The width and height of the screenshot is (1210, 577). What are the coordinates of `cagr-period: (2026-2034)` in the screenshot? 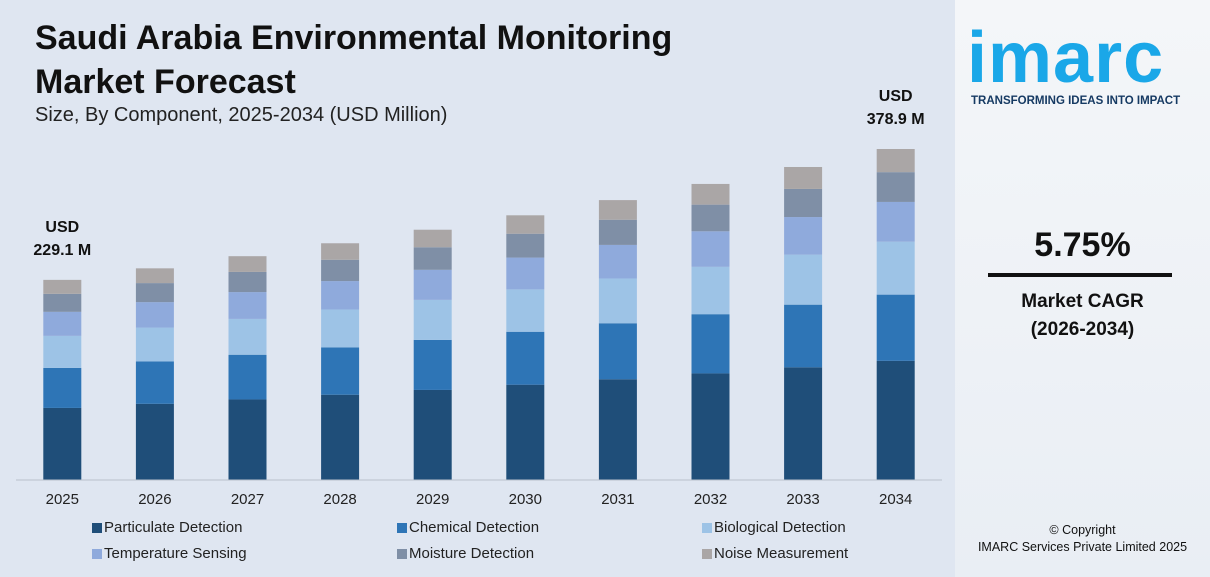 It's located at (1082, 329).